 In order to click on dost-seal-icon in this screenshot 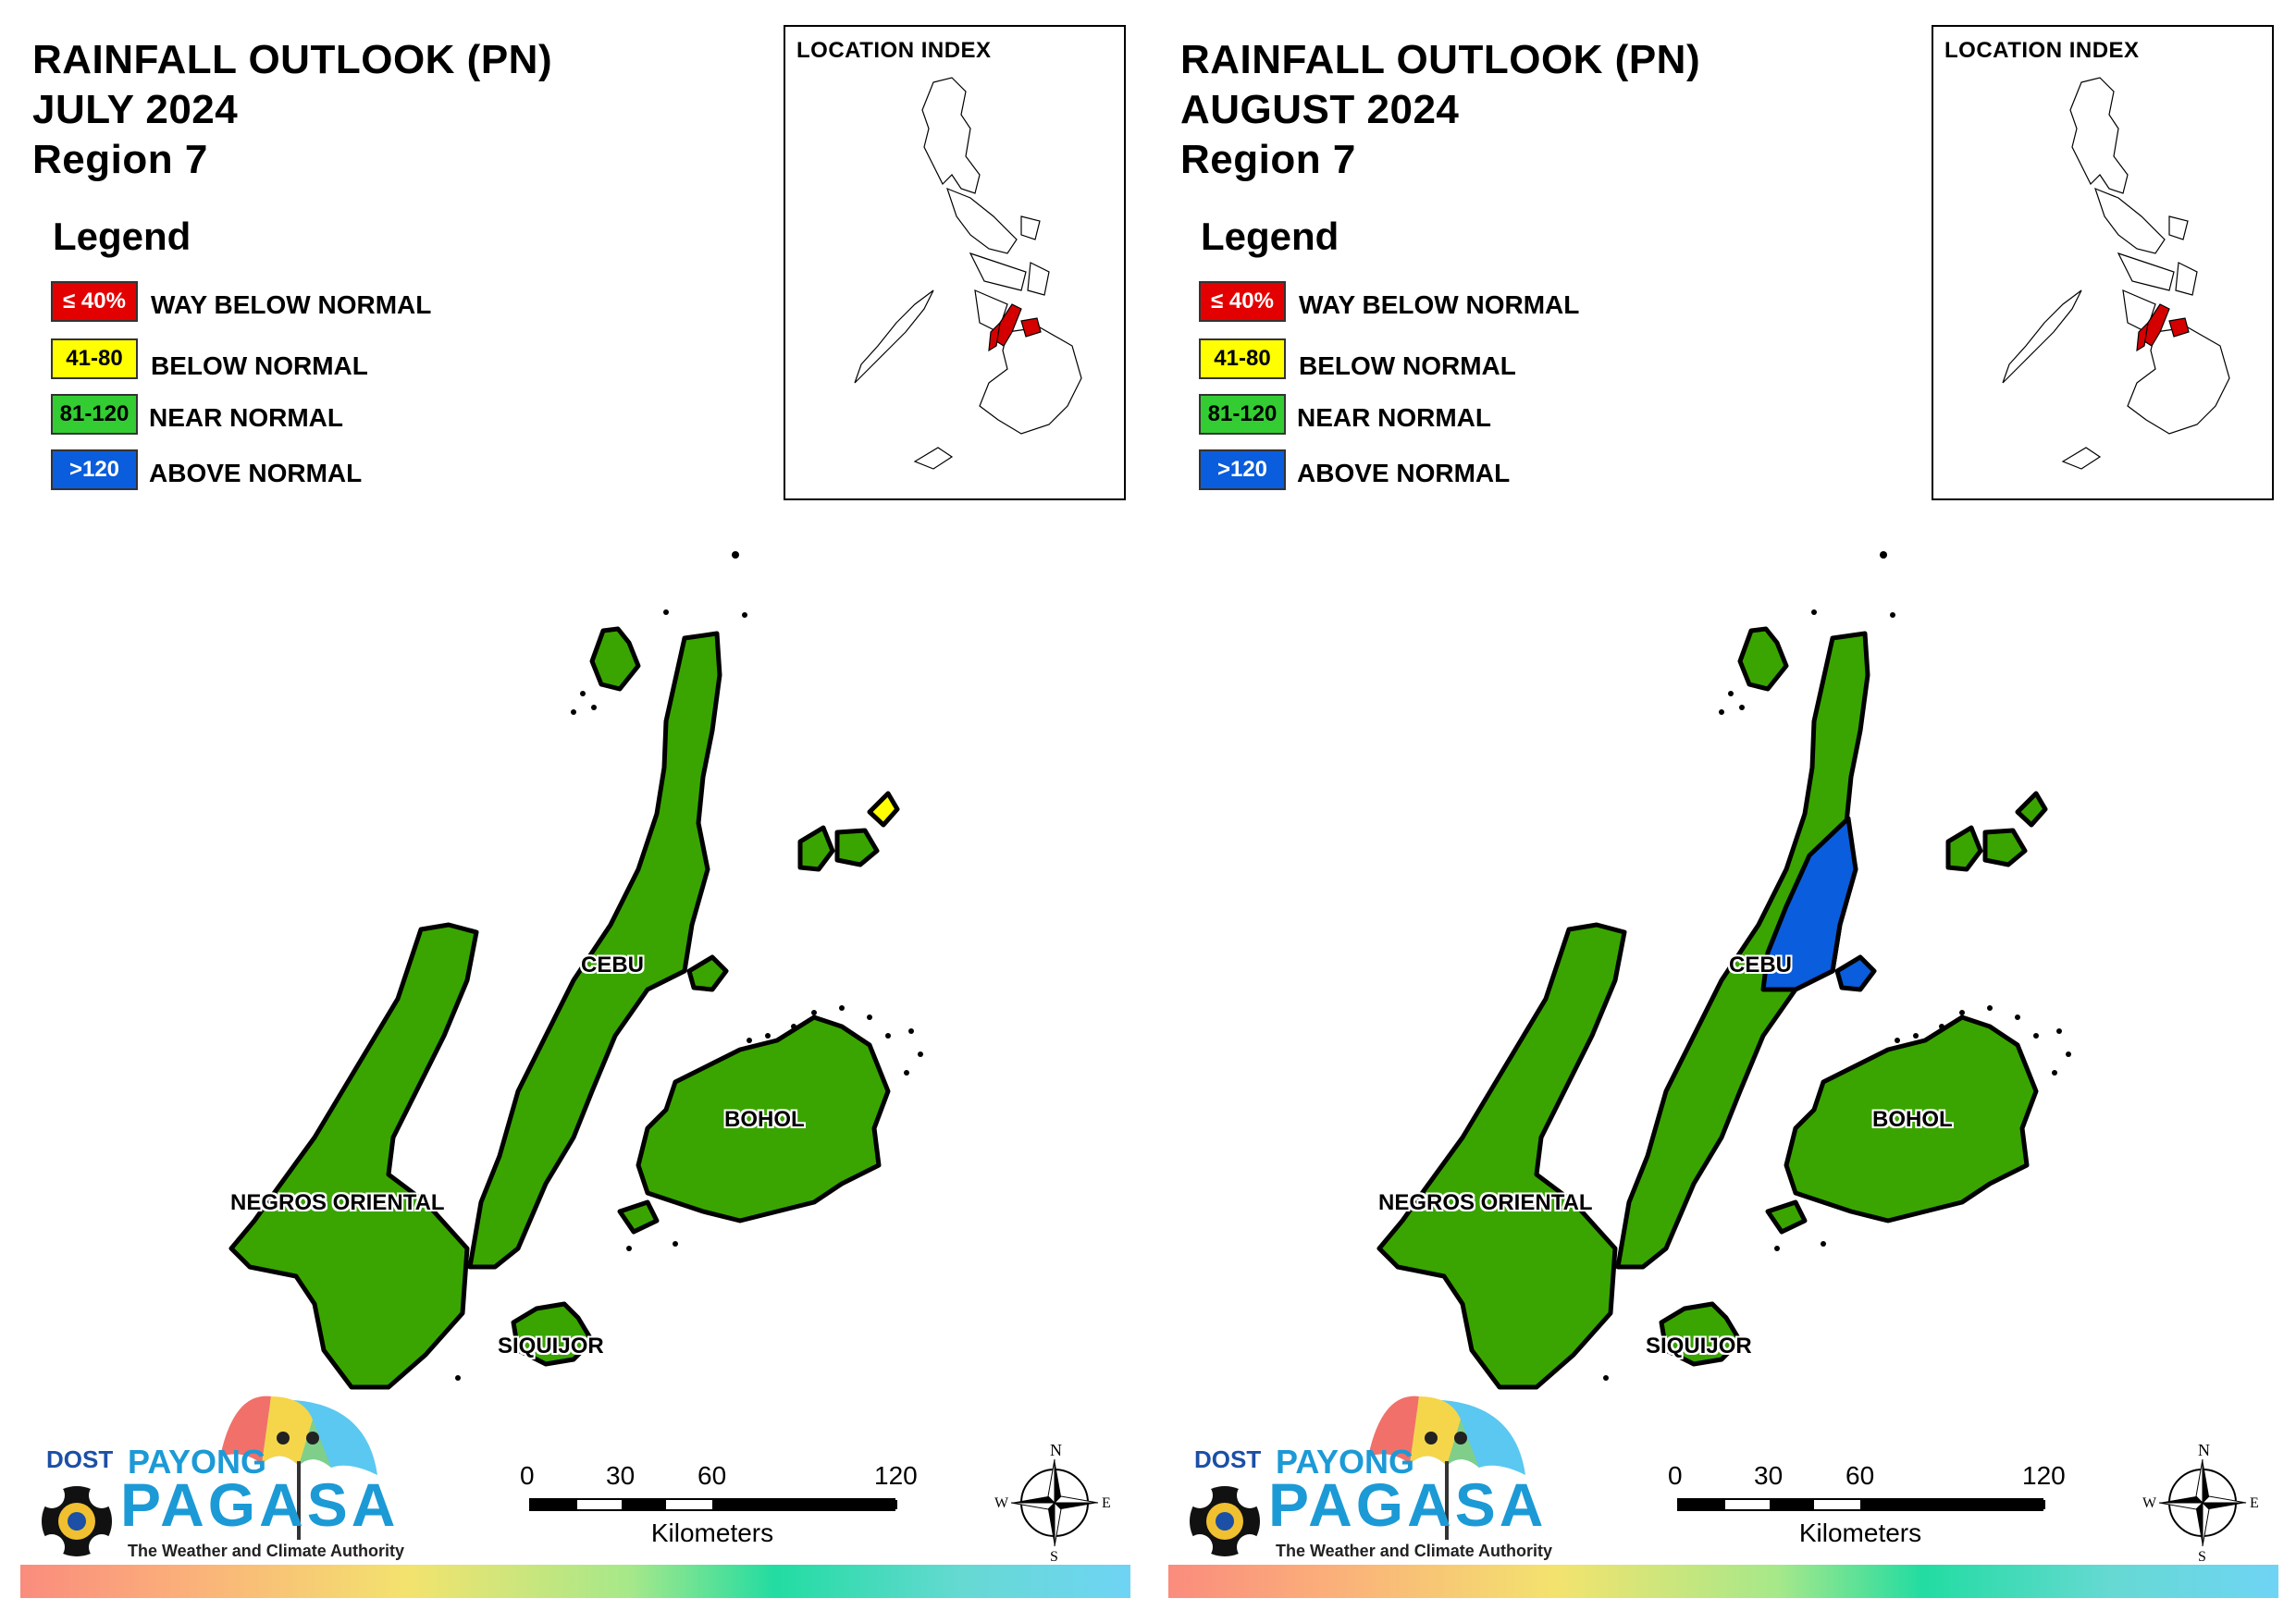, I will do `click(1225, 1521)`.